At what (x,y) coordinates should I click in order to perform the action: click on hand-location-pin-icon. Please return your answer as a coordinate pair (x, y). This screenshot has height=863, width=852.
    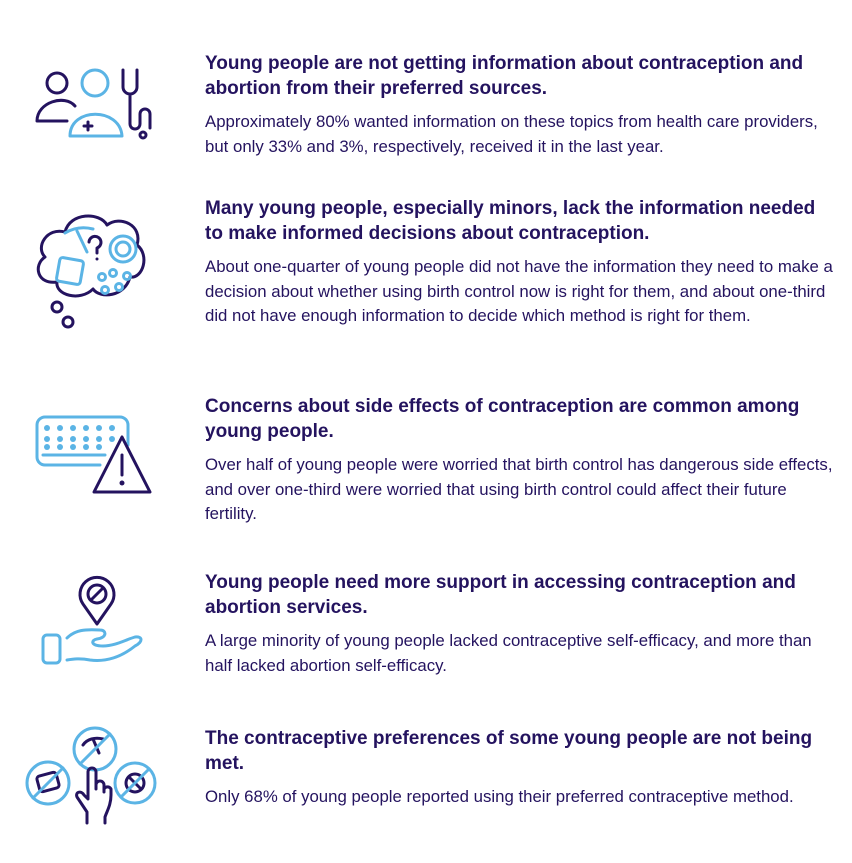
    Looking at the image, I should click on (92, 629).